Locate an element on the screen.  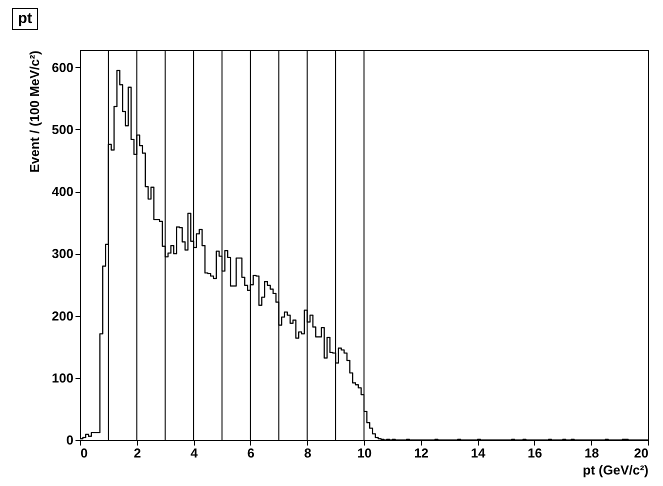
y-tick-label: 600 is located at coordinates (63, 67).